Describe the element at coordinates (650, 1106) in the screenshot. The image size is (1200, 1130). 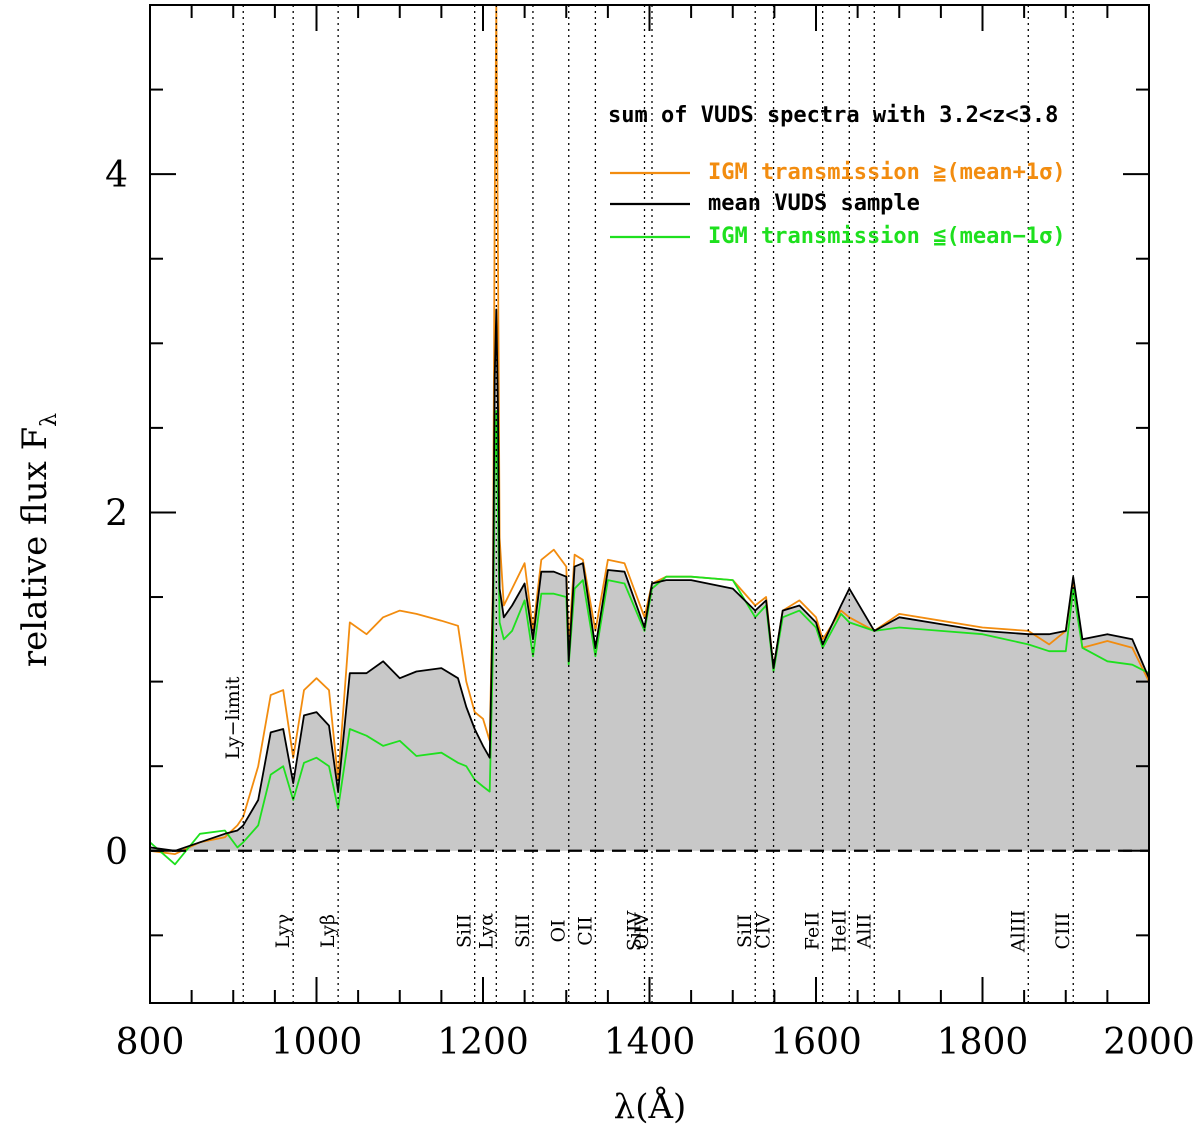
I see `x-axis-title: λ(Å)` at that location.